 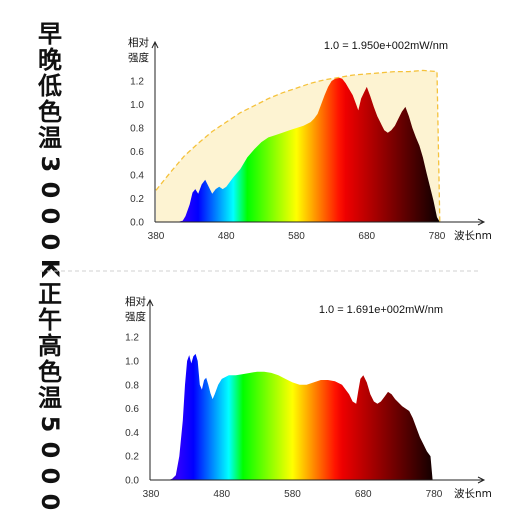 I want to click on side-title-char: 5, so click(x=50, y=424).